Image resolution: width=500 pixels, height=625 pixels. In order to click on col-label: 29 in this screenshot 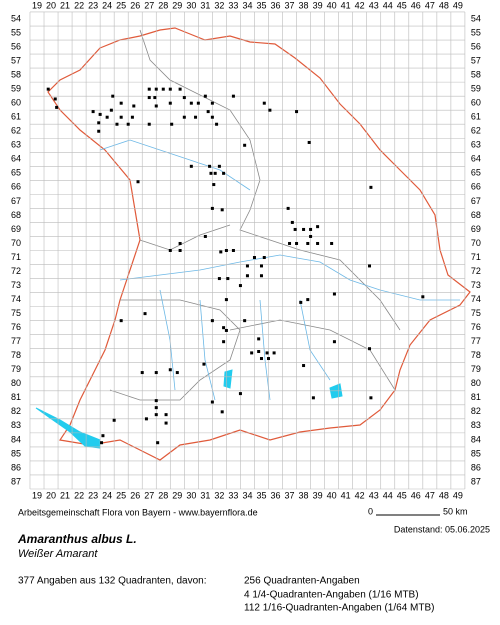, I will do `click(177, 5)`.